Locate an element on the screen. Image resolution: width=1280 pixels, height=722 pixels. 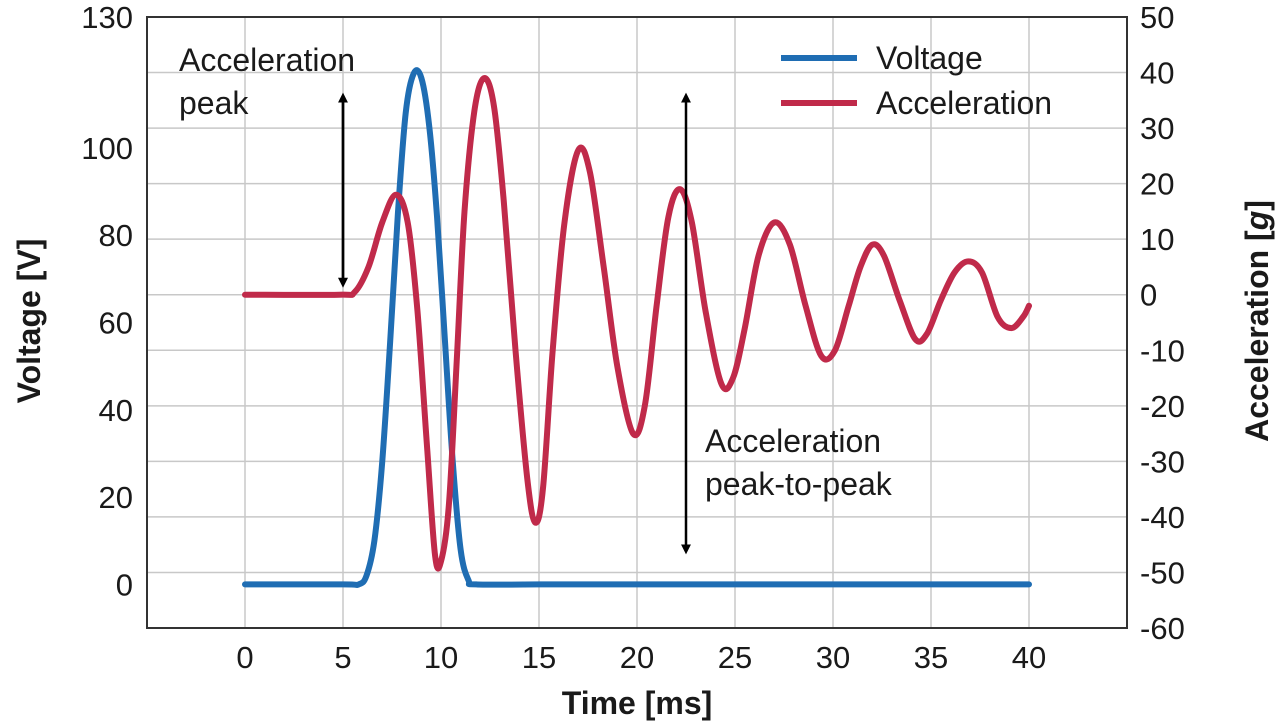
x-tick-label: 35 is located at coordinates (931, 657).